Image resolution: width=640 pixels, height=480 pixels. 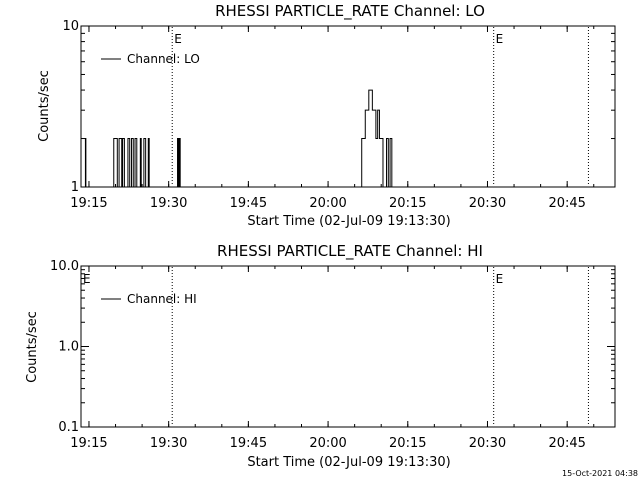 I want to click on lo-chart-title: RHESSI PARTICLE_RATE Channel: LO, so click(x=350, y=11).